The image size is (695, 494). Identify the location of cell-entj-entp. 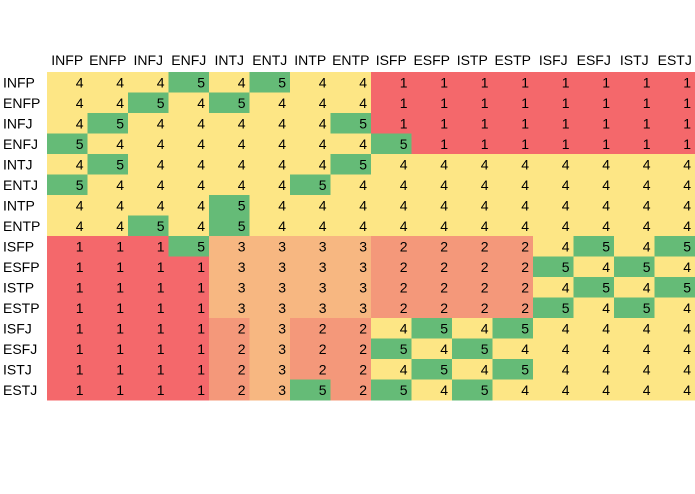
(351, 185).